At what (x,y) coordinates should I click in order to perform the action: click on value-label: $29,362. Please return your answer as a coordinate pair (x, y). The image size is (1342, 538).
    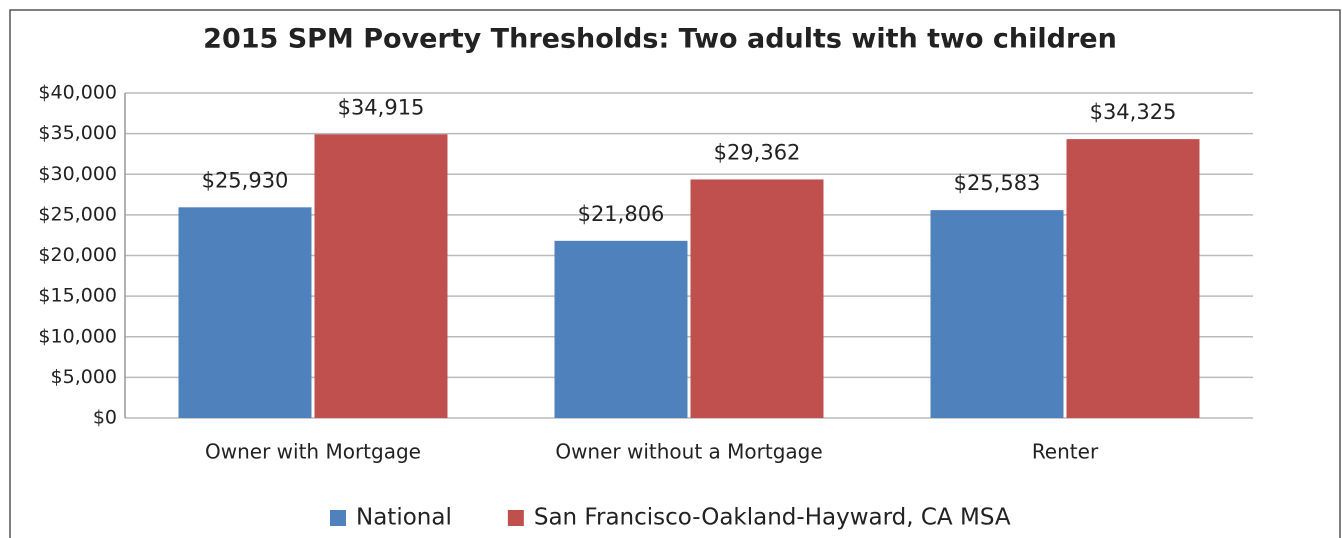
    Looking at the image, I should click on (757, 152).